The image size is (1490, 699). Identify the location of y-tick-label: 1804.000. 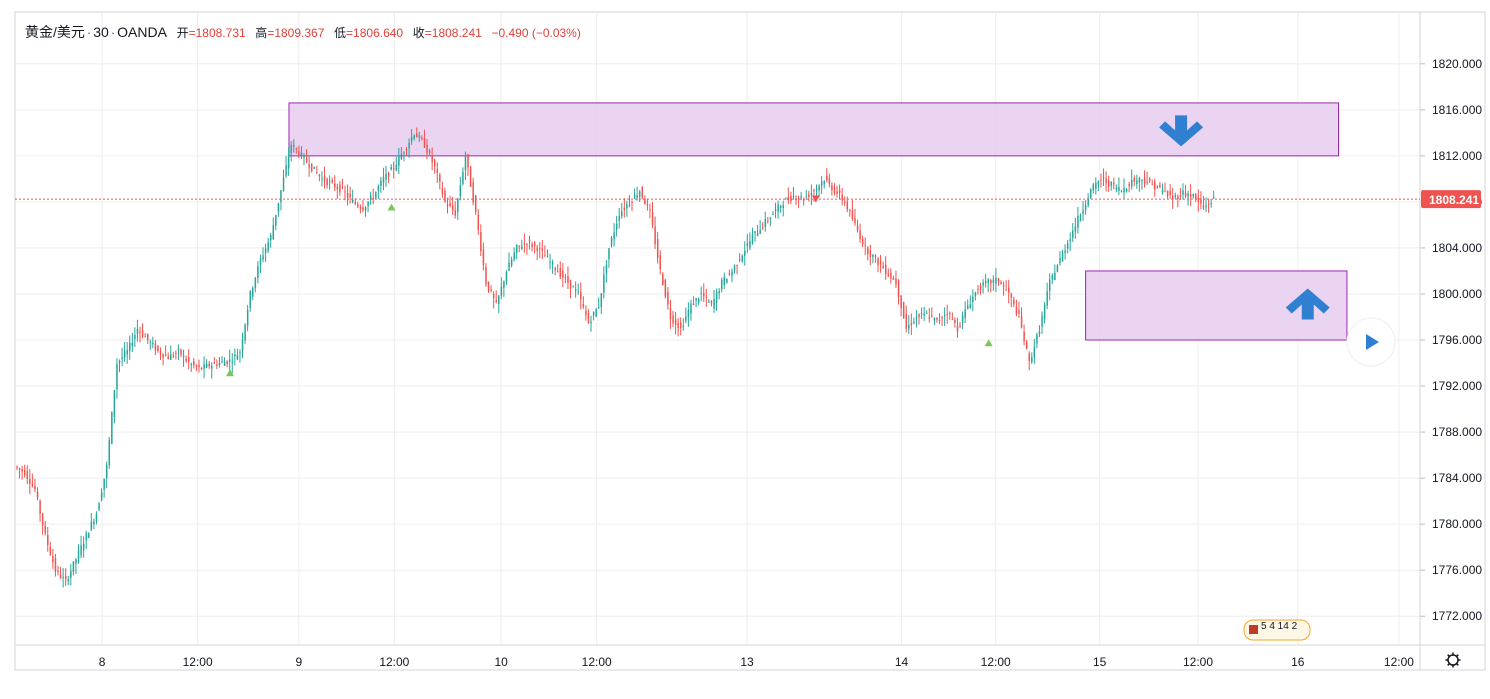
(1457, 248).